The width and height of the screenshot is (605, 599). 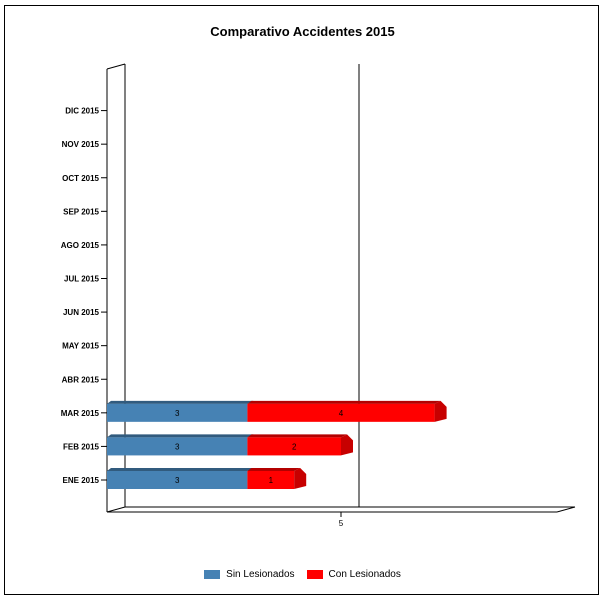 I want to click on legend-swatch-sin-lesionados, so click(x=212, y=574).